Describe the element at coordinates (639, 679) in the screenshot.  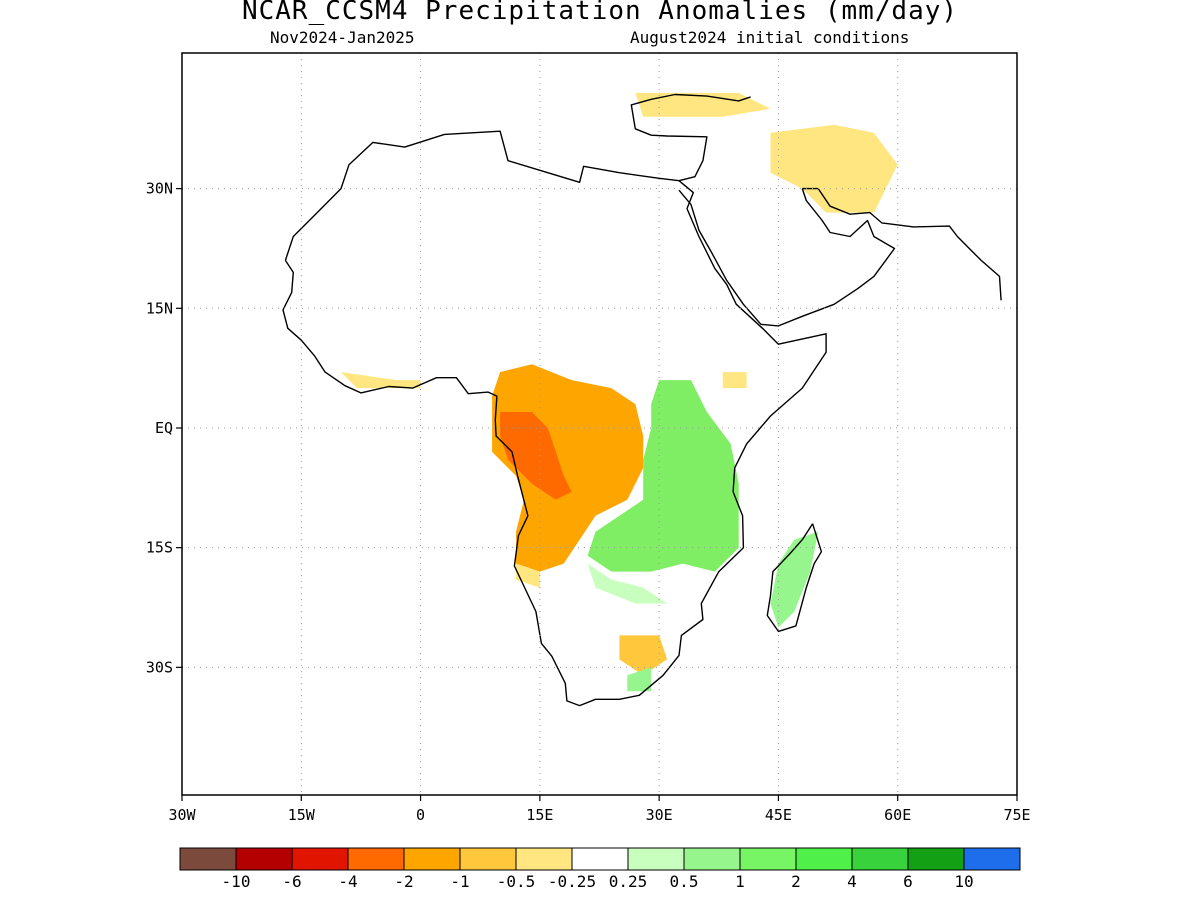
I see `anomaly-south-africa-wet` at that location.